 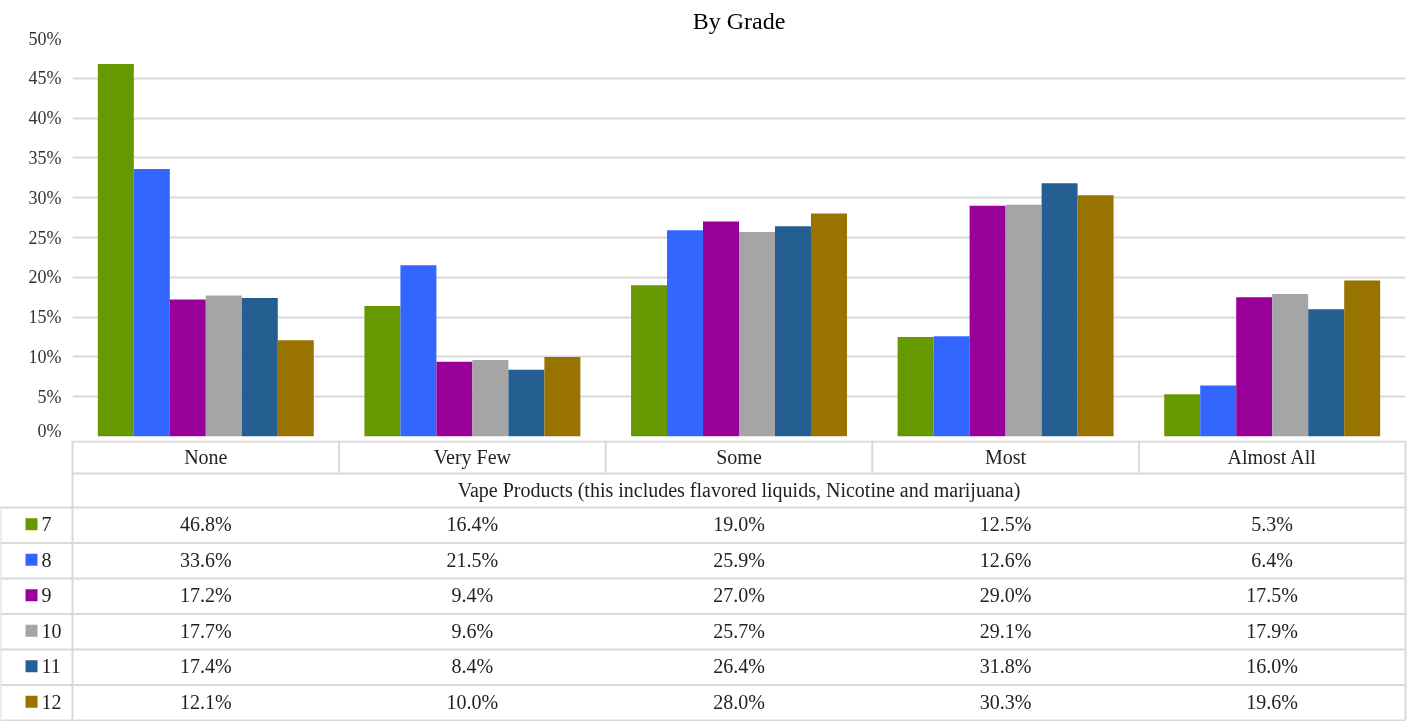 I want to click on y-tick-label: 20%, so click(x=45, y=277).